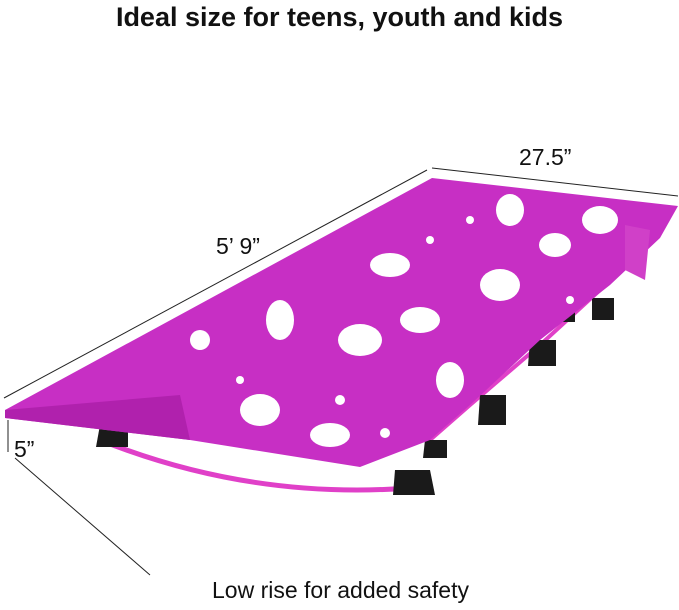 This screenshot has height=610, width=679. What do you see at coordinates (339, 17) in the screenshot?
I see `headline: Ideal size for teens, youth and kids` at bounding box center [339, 17].